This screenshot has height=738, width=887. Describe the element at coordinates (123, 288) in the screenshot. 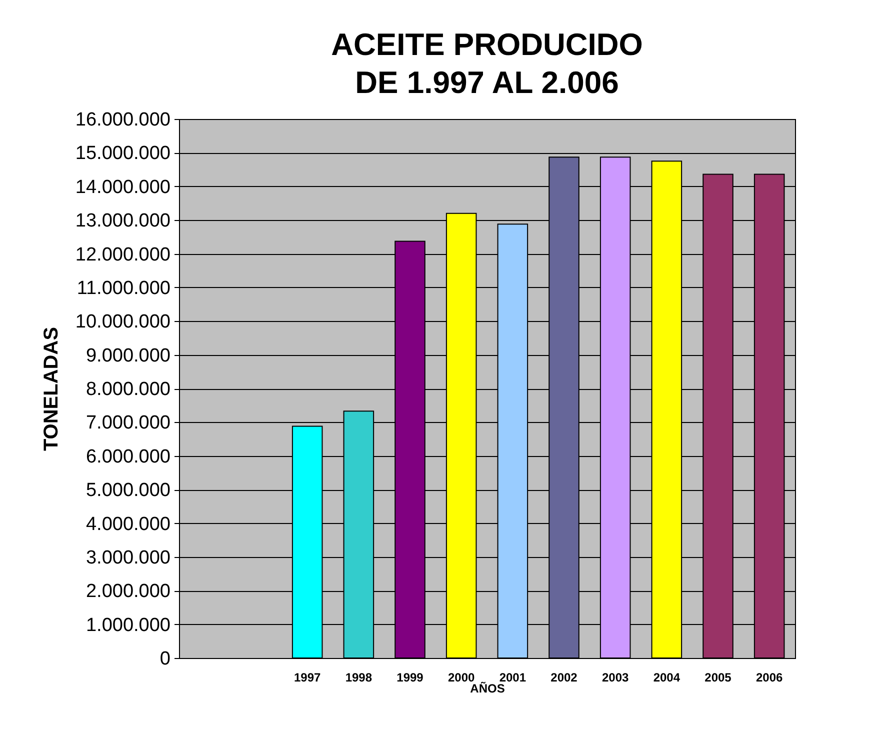

I see `y-tick-label: 11.000.000` at that location.